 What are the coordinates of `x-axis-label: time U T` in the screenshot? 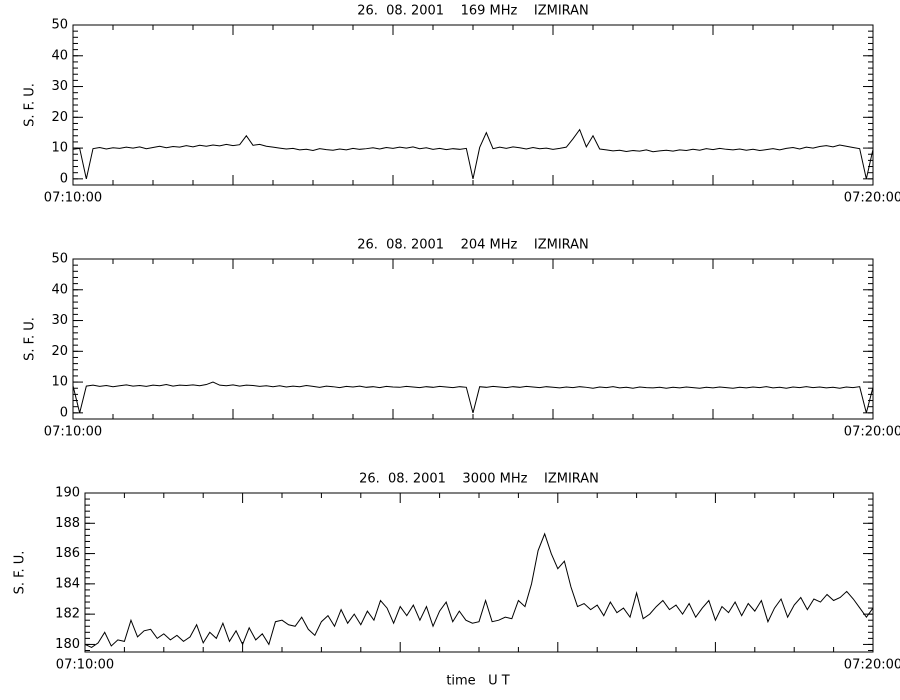 It's located at (477, 681).